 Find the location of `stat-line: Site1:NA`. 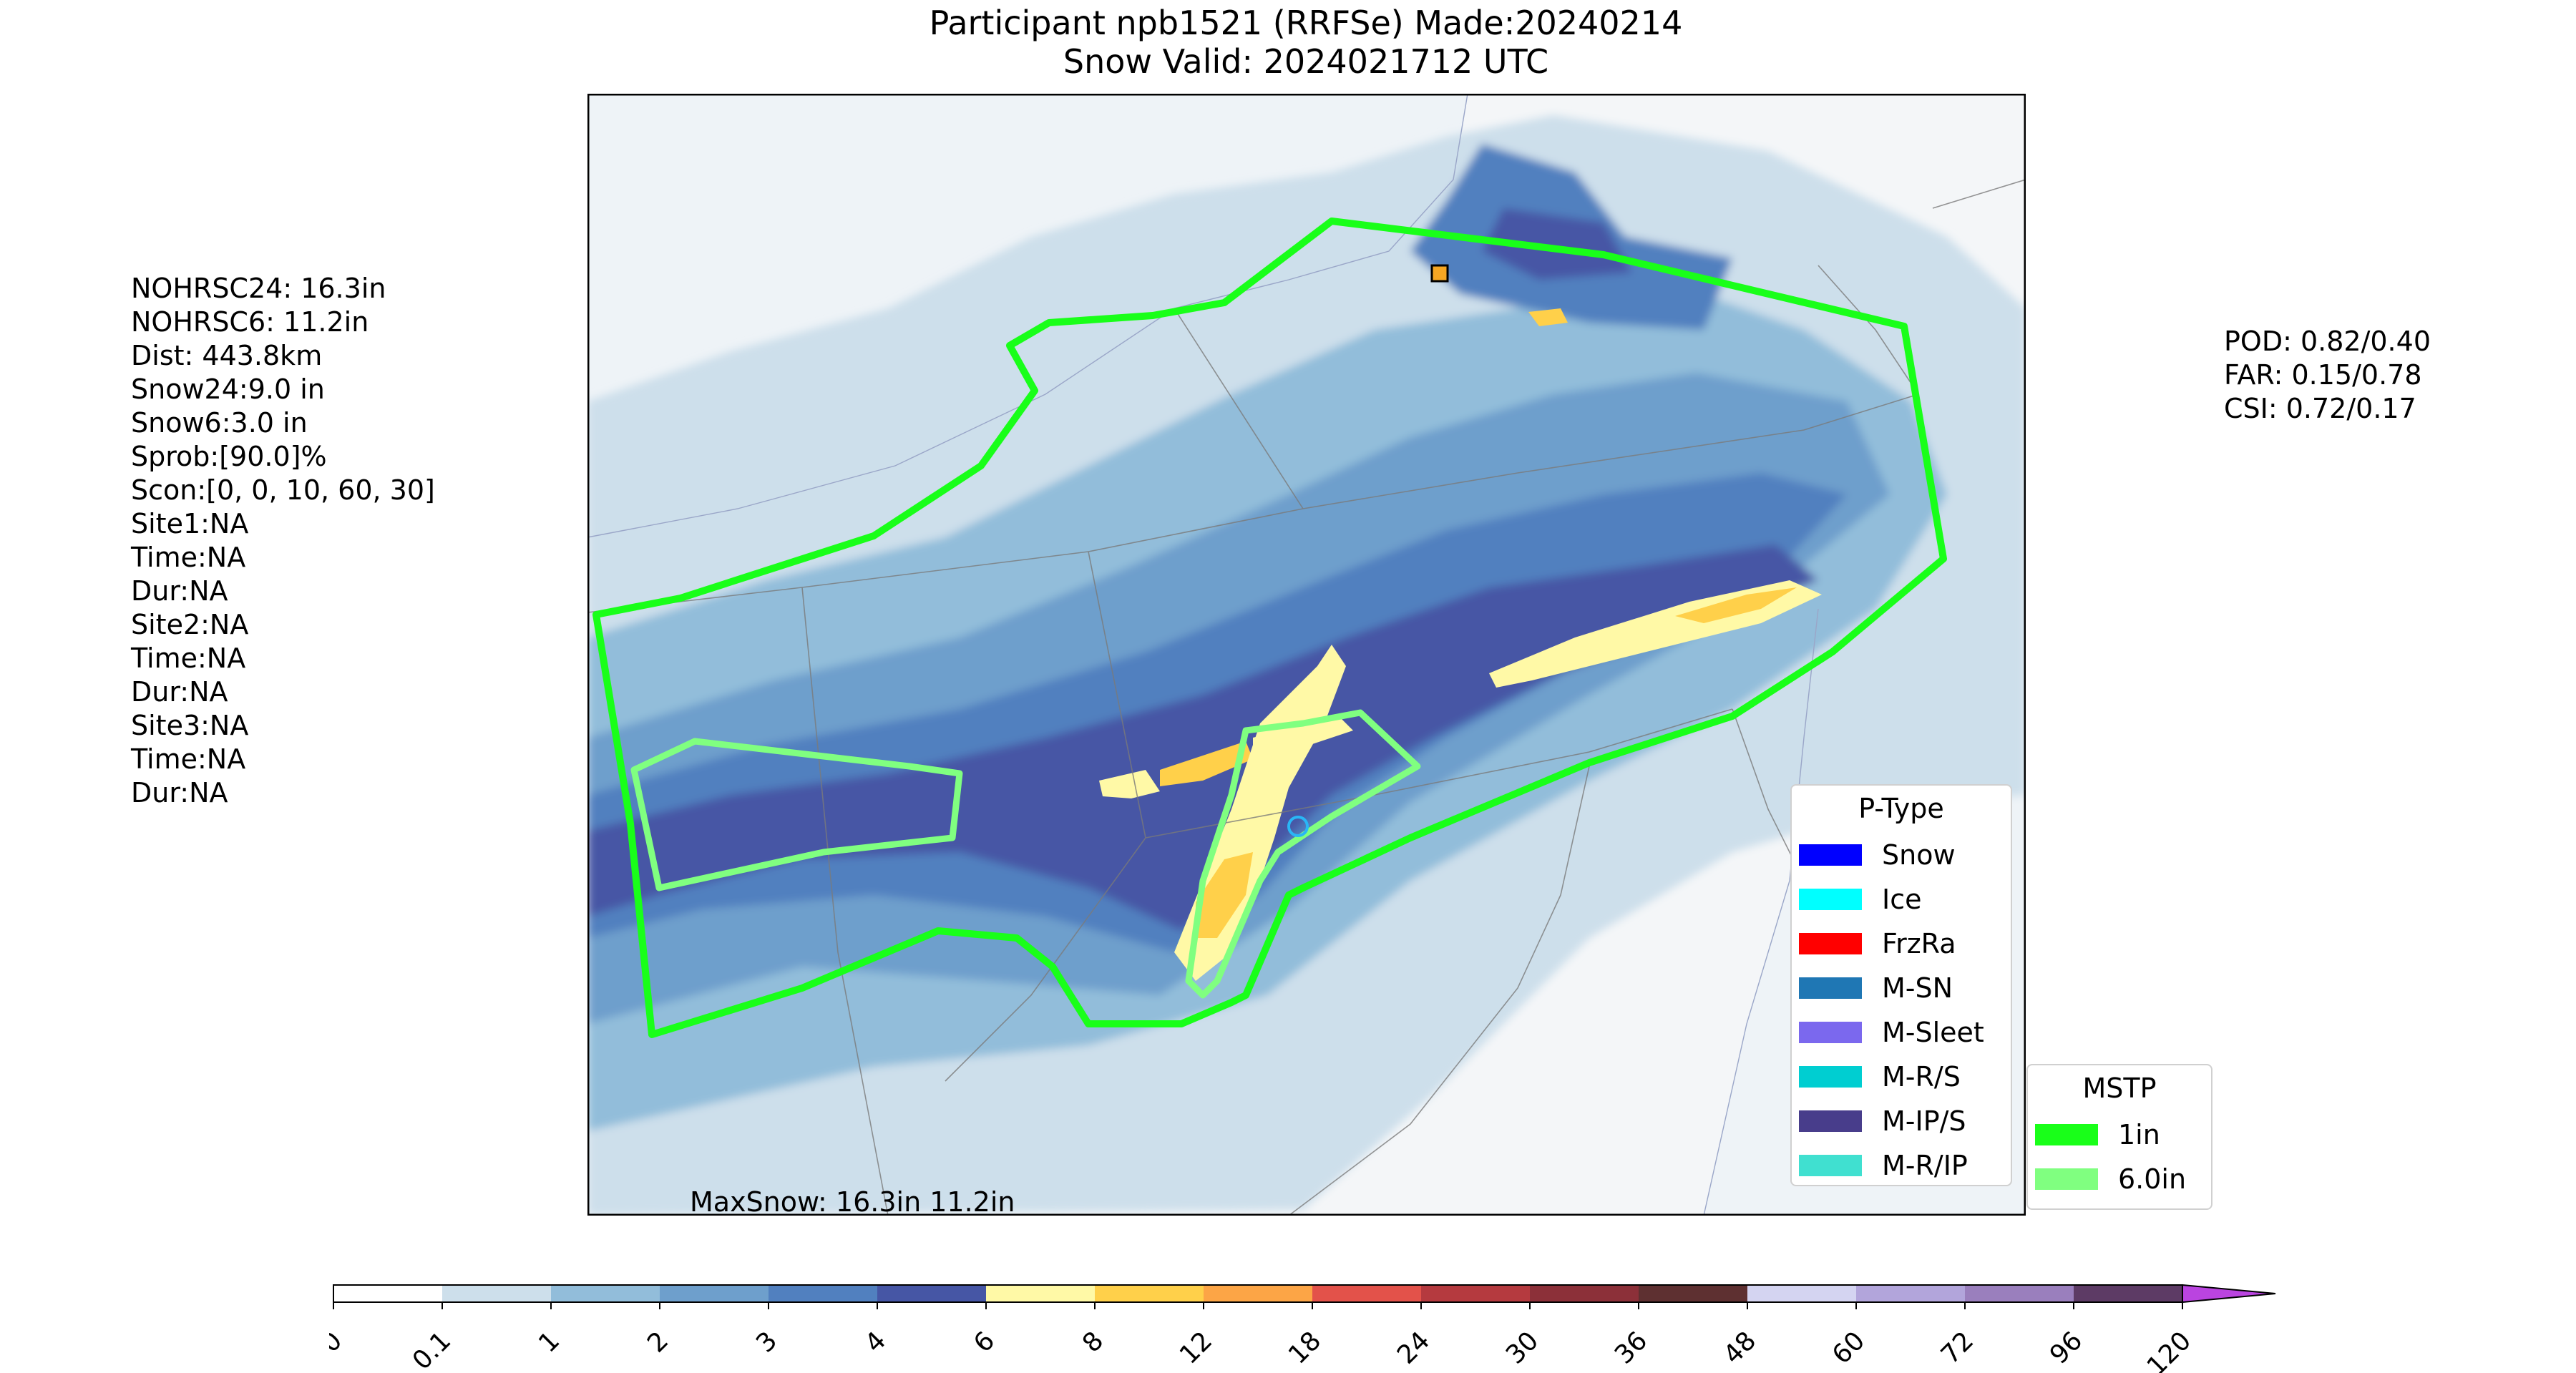

stat-line: Site1:NA is located at coordinates (190, 523).